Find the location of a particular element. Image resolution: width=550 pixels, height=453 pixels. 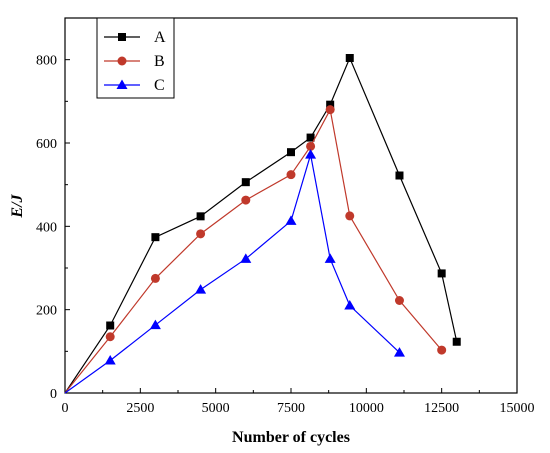

legend-item-C: C is located at coordinates (134, 85).